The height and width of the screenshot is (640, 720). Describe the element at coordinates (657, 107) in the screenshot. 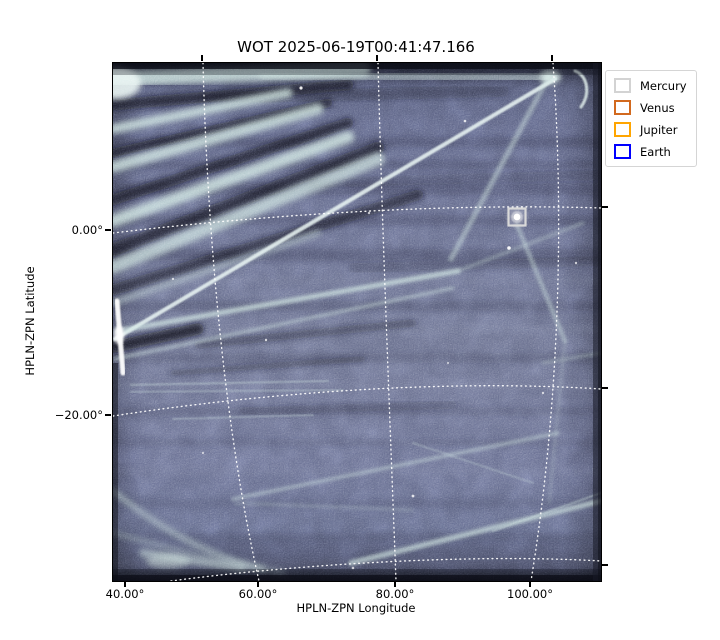

I see `legend-label: Venus` at that location.